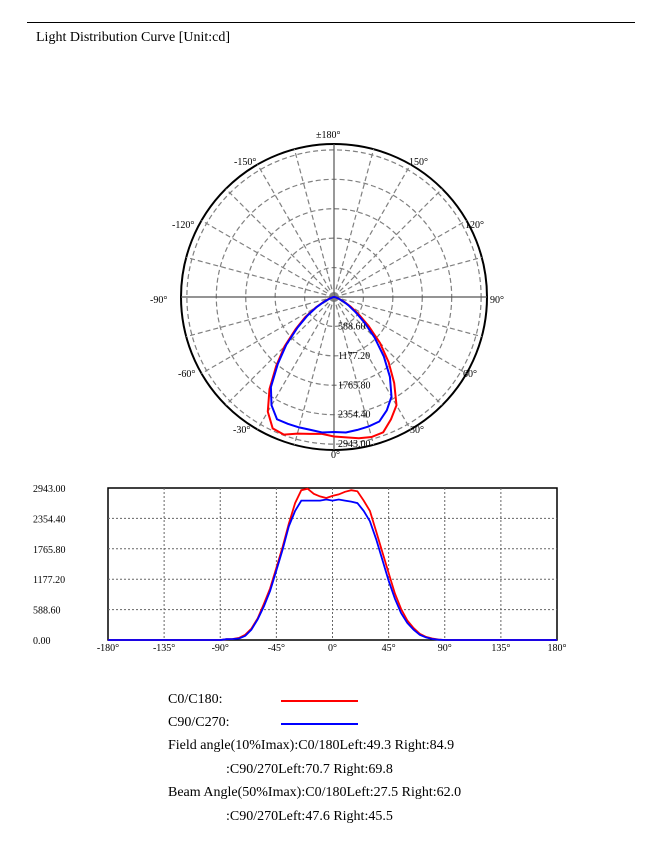  What do you see at coordinates (354, 356) in the screenshot?
I see `polar-radial-label: 1177.20` at bounding box center [354, 356].